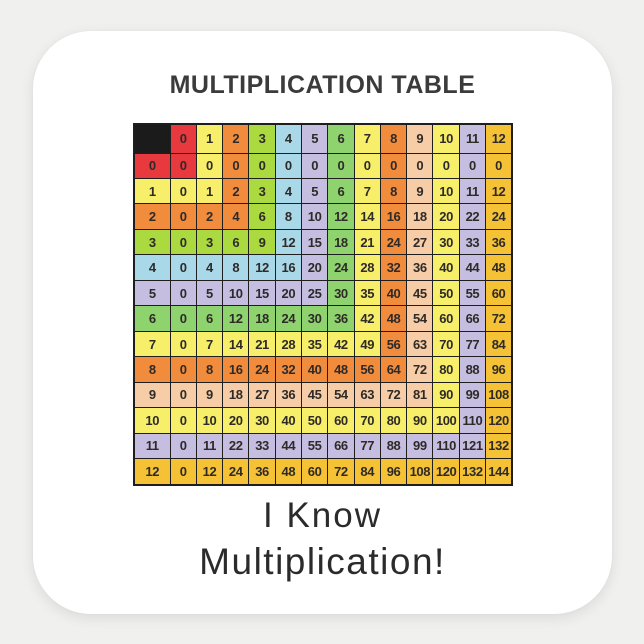  I want to click on row-header-cell: 10, so click(152, 420).